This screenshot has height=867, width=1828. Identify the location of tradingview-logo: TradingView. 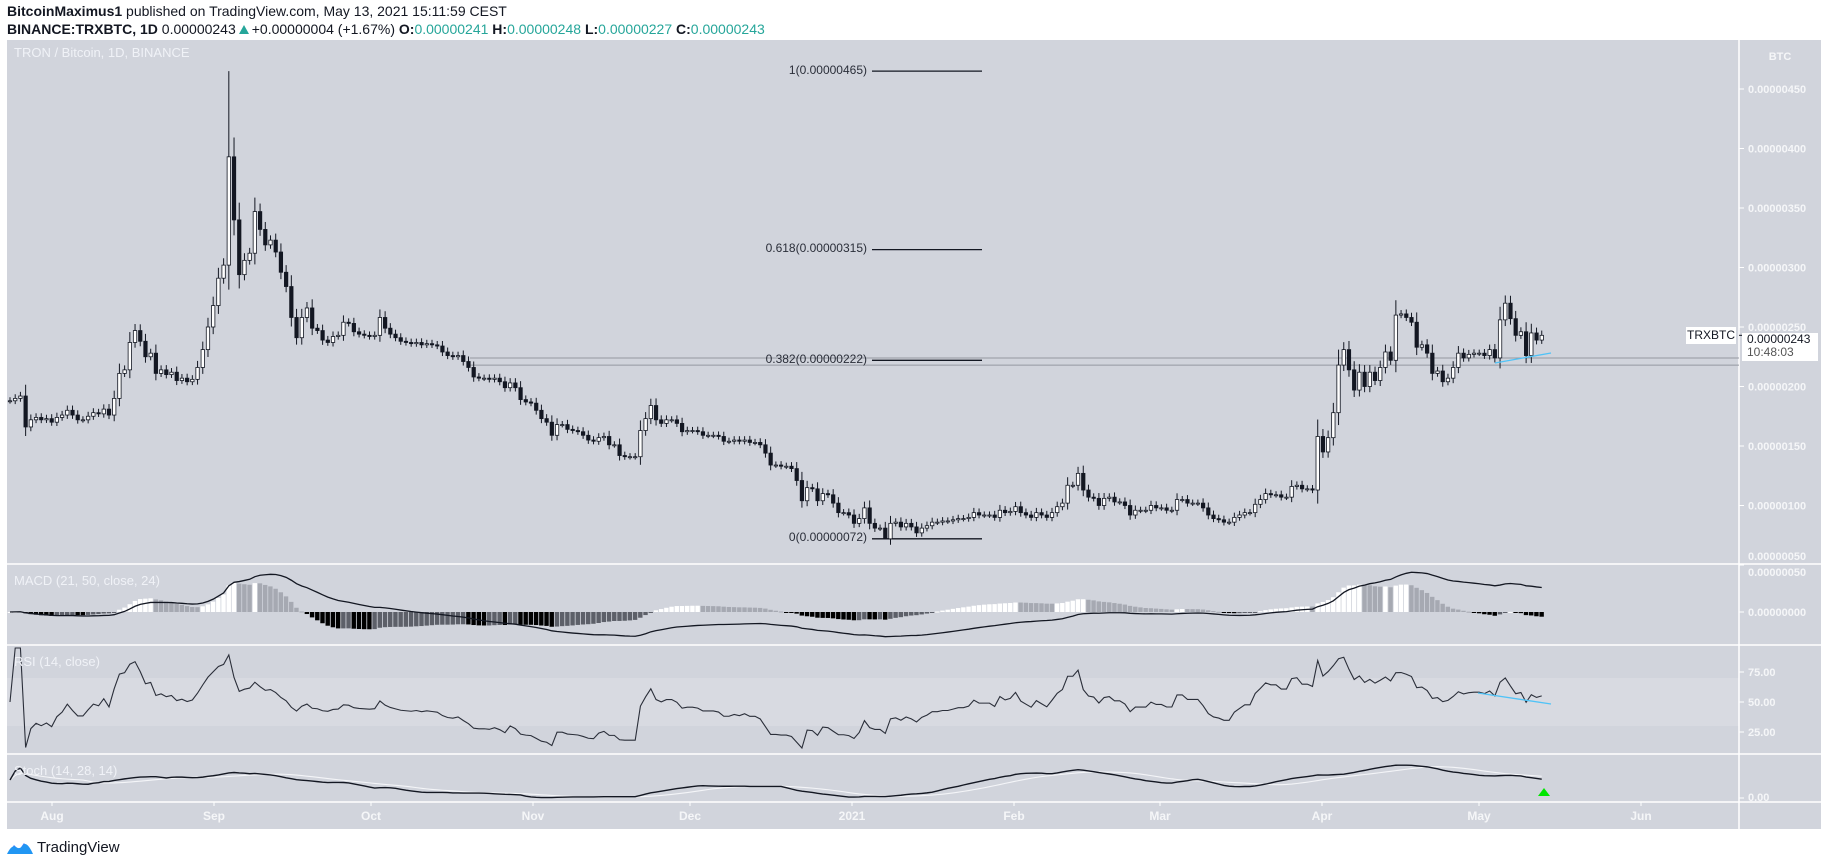
(63, 847).